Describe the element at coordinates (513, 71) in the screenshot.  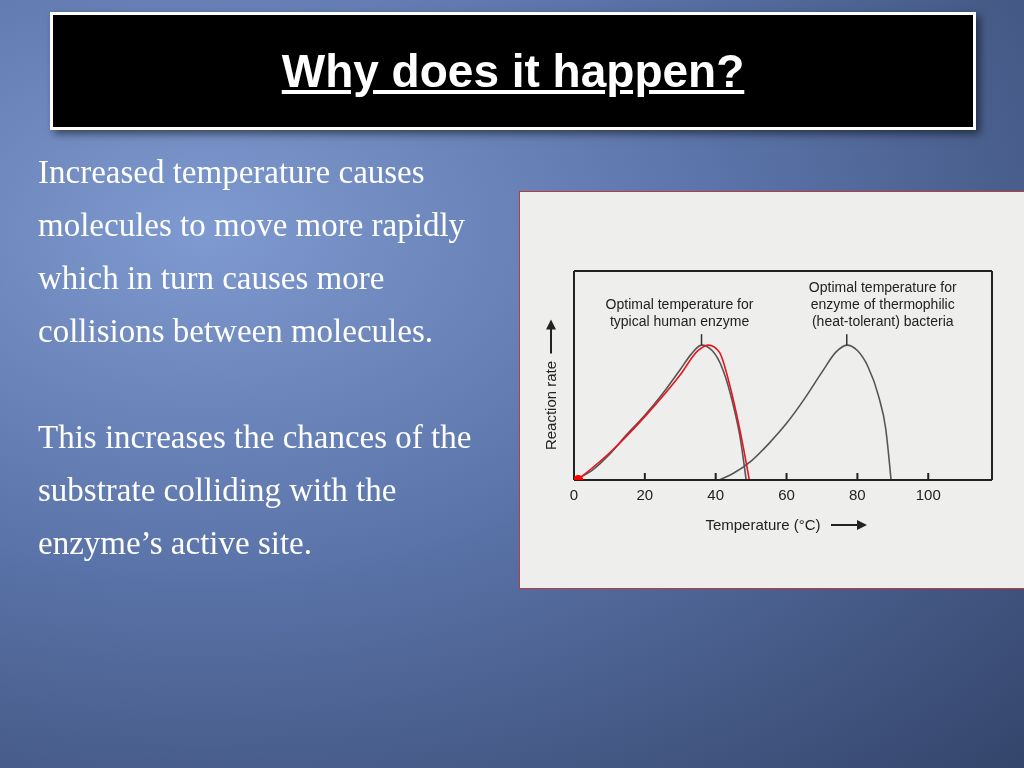
I see `chart-title: Why does it happen?` at that location.